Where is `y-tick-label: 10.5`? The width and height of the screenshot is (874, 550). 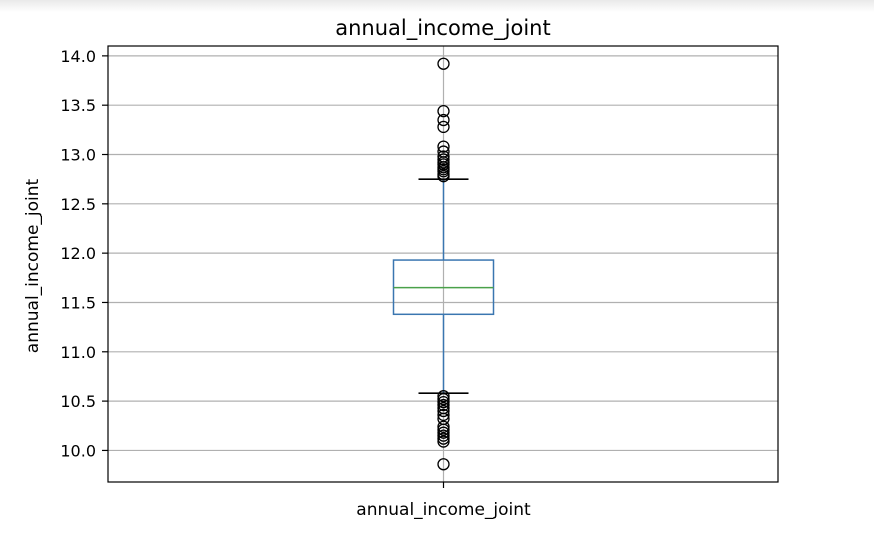 y-tick-label: 10.5 is located at coordinates (78, 401).